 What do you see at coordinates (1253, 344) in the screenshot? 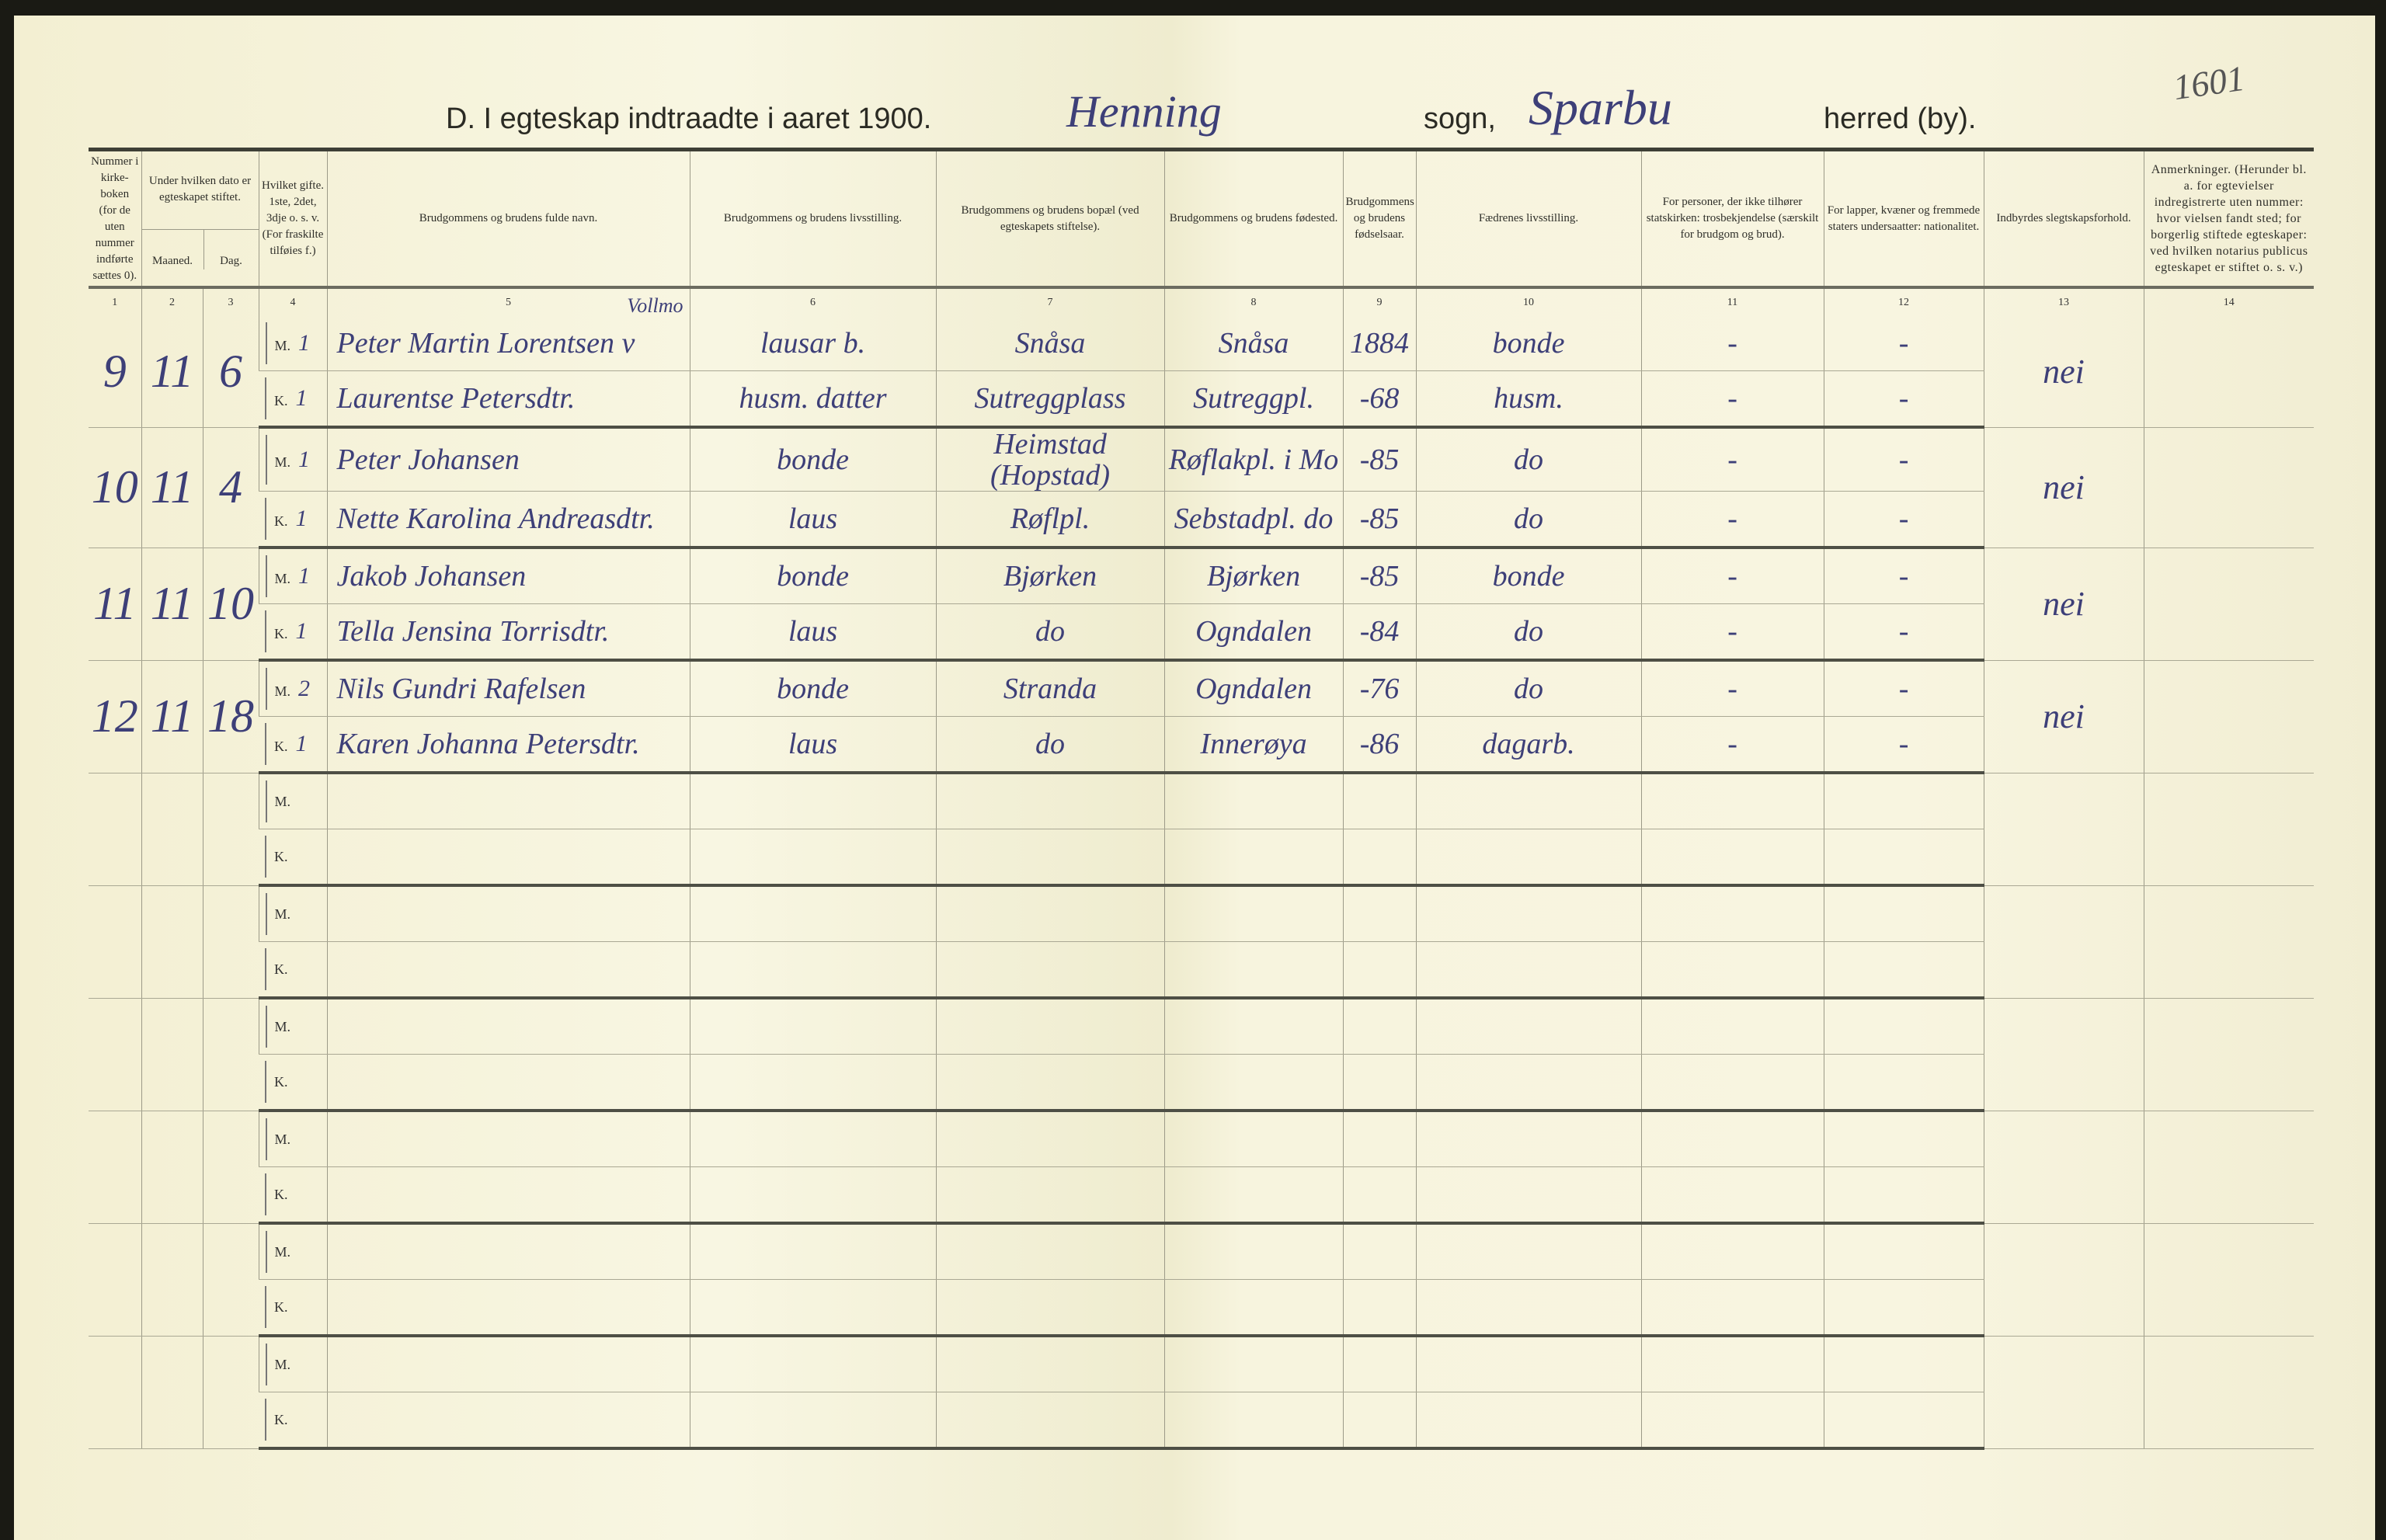
I see `groom-birthplace: Snåsa` at bounding box center [1253, 344].